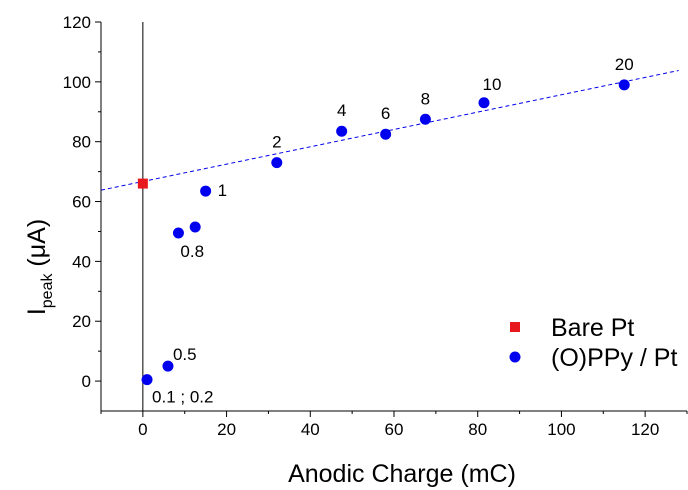 This screenshot has width=688, height=490. What do you see at coordinates (614, 358) in the screenshot?
I see `legend-label-oppy-pt: (O)PPy / Pt` at bounding box center [614, 358].